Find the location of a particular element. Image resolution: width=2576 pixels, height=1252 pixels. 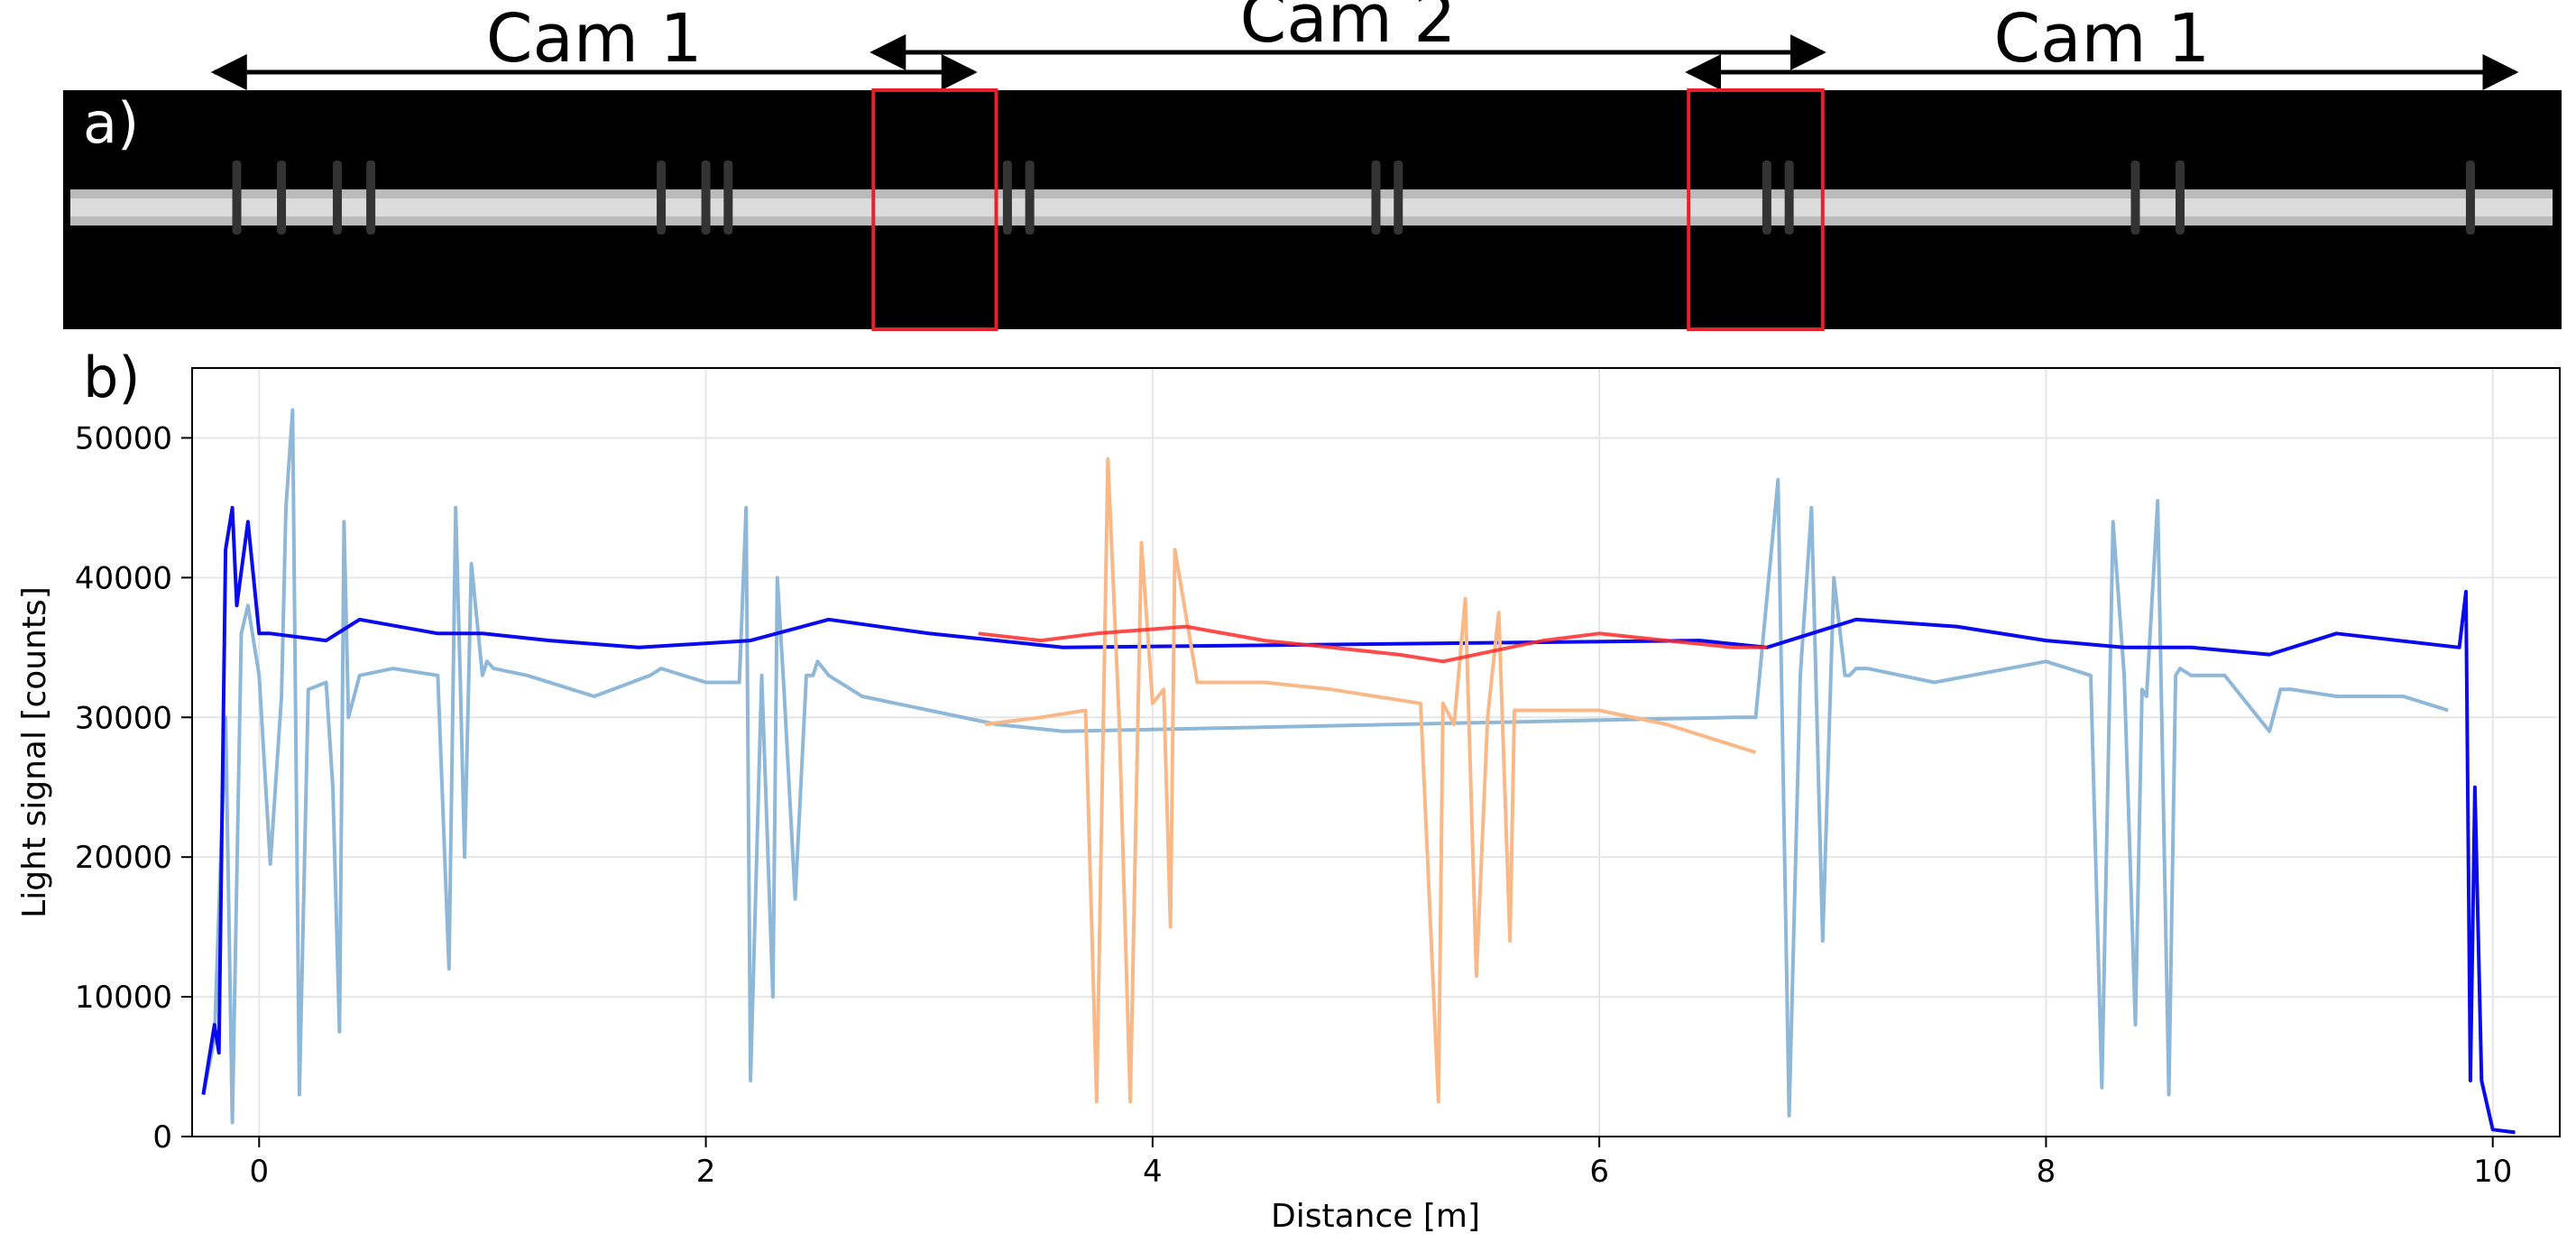

ring-marks is located at coordinates (1353, 198).